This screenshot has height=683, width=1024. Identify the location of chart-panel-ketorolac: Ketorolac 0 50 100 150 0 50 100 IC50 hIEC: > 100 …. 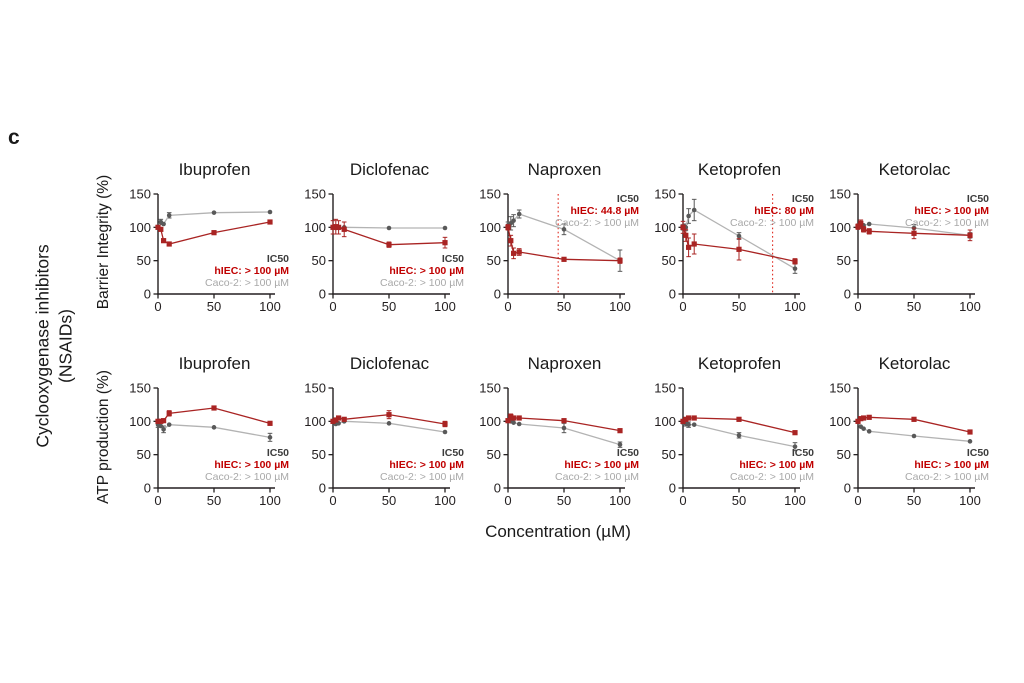
(907, 238).